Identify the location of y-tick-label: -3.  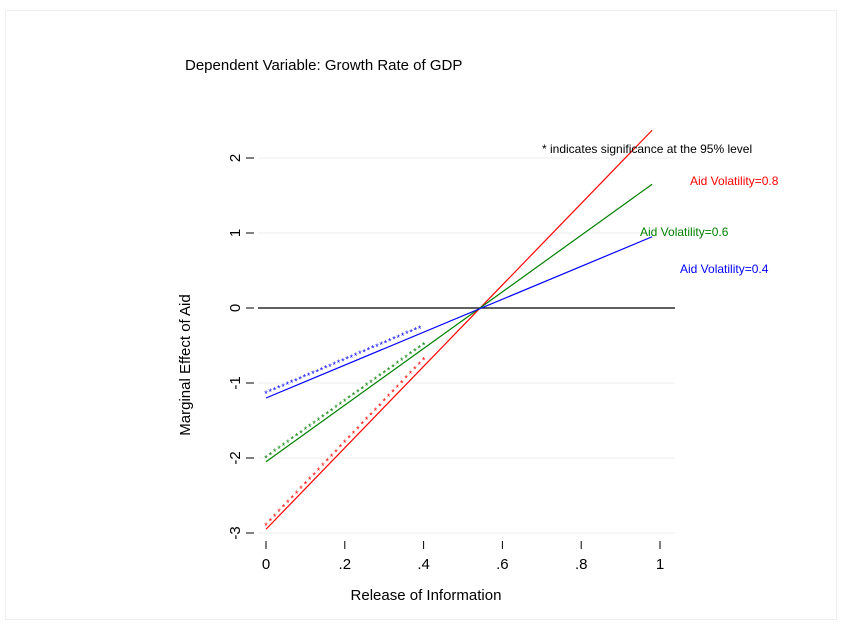
(235, 532).